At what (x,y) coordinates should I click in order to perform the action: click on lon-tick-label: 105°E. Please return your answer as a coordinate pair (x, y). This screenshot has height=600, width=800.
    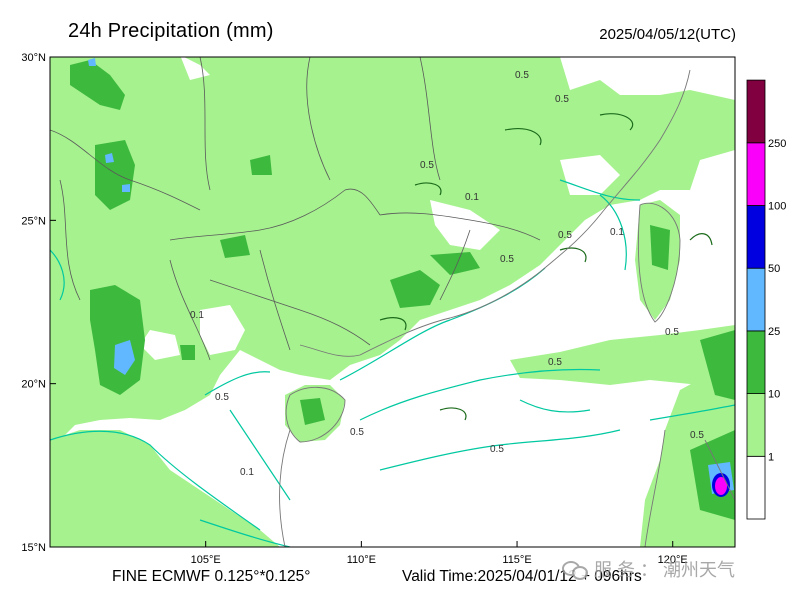
    Looking at the image, I should click on (206, 560).